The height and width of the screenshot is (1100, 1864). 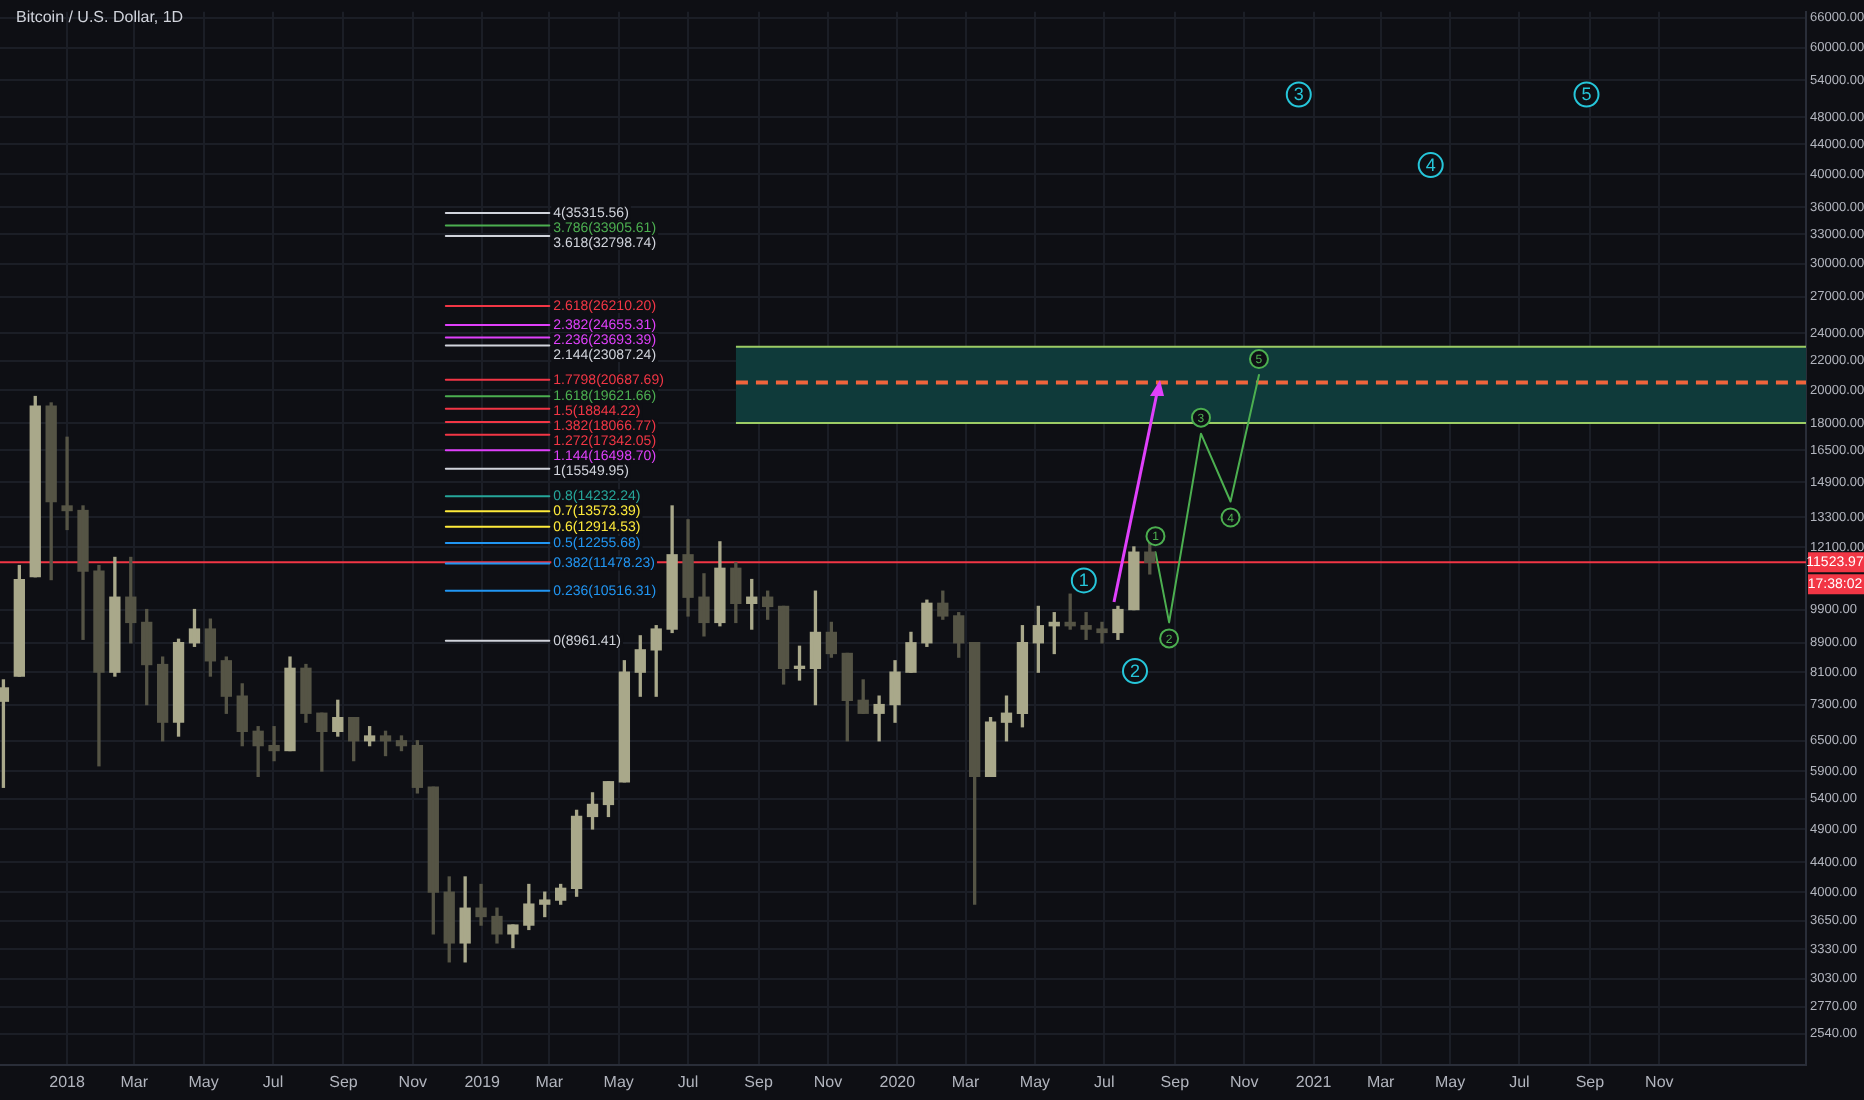 I want to click on annotation: 1, so click(x=1083, y=580).